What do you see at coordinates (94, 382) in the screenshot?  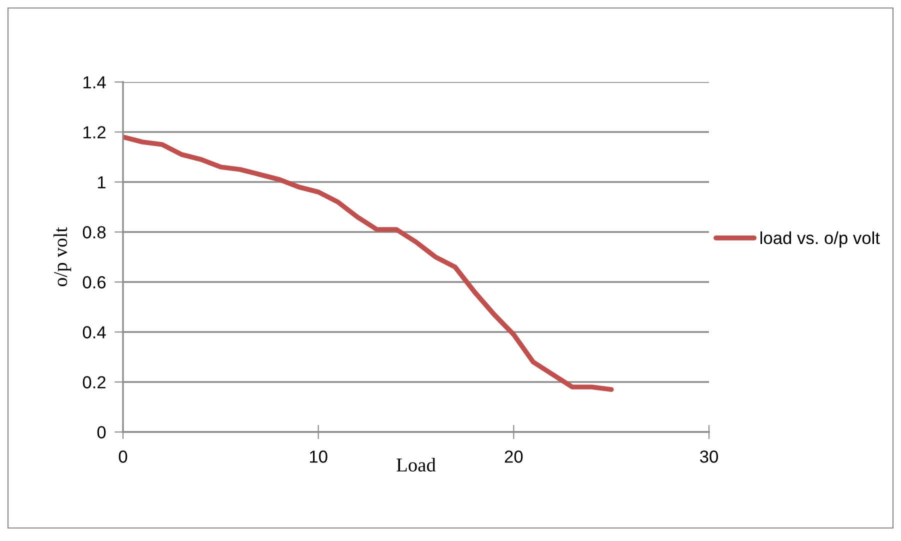 I see `y-tick-label: 0.2` at bounding box center [94, 382].